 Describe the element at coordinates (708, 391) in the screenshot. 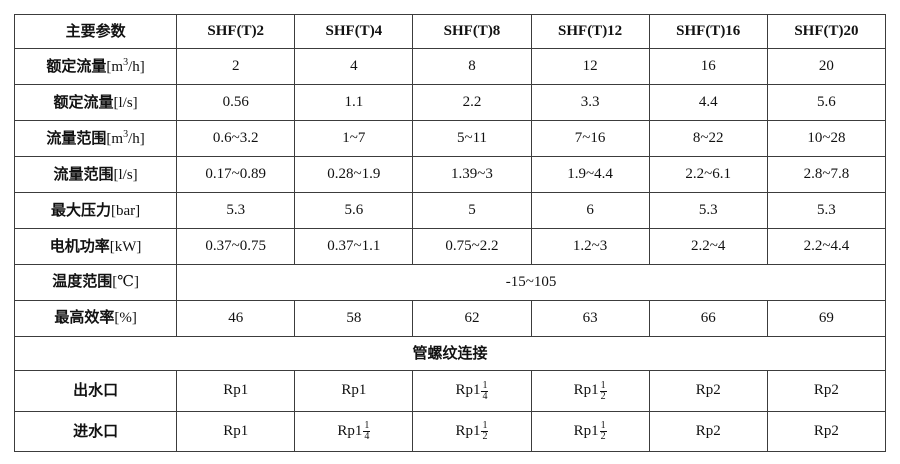

I see `cell-water-outlet-m16: Rp2` at that location.